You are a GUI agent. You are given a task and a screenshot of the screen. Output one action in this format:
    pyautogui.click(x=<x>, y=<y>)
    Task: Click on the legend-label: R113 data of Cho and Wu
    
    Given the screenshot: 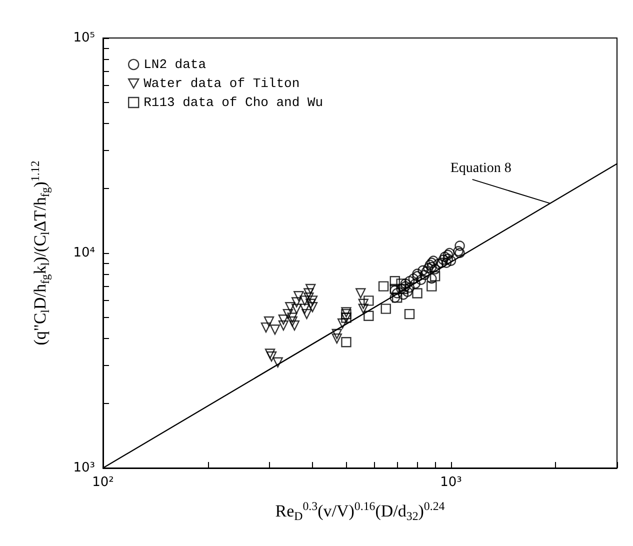 What is the action you would take?
    pyautogui.click(x=234, y=102)
    